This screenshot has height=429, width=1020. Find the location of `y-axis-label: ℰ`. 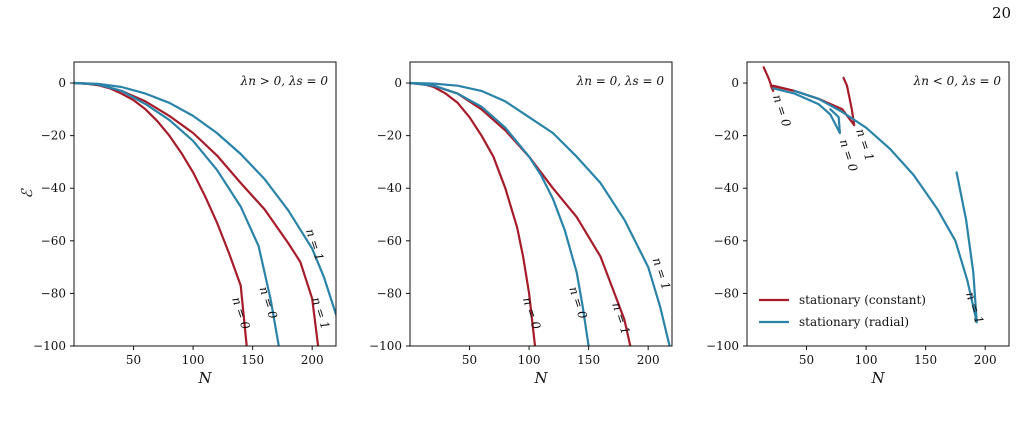

y-axis-label: ℰ is located at coordinates (27, 193).